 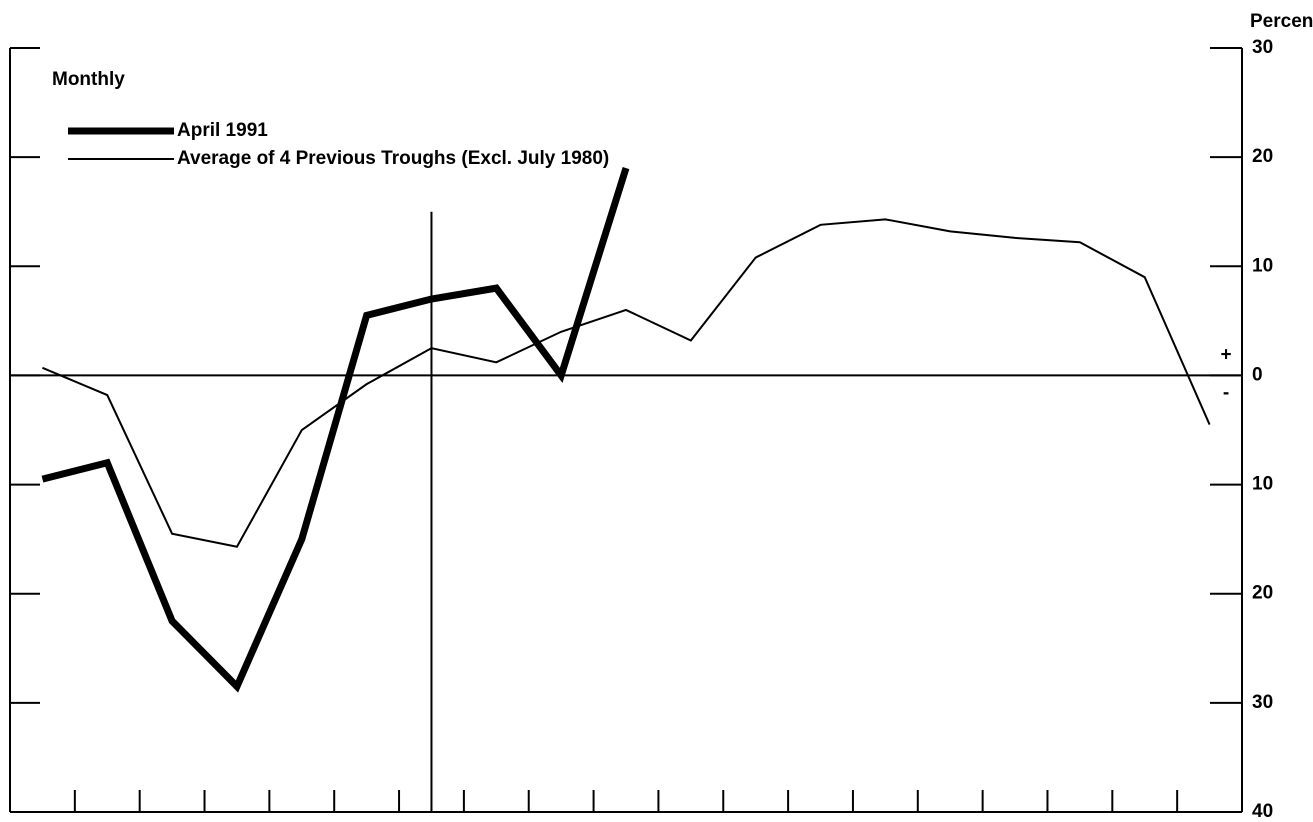 I want to click on annotation: +, so click(x=1225, y=354).